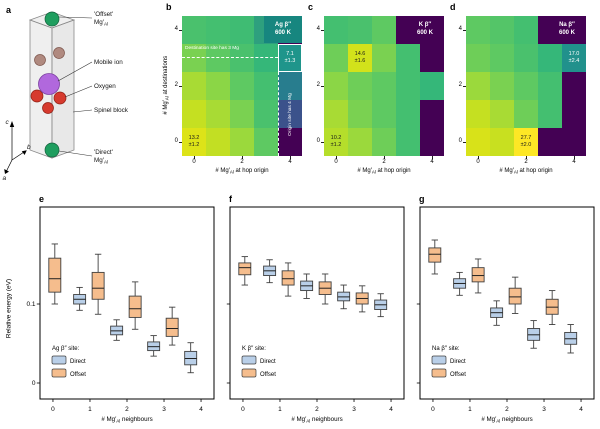 The width and height of the screenshot is (600, 429). I want to click on annotation-cell-value: 14.6 ±1.6, so click(360, 57).